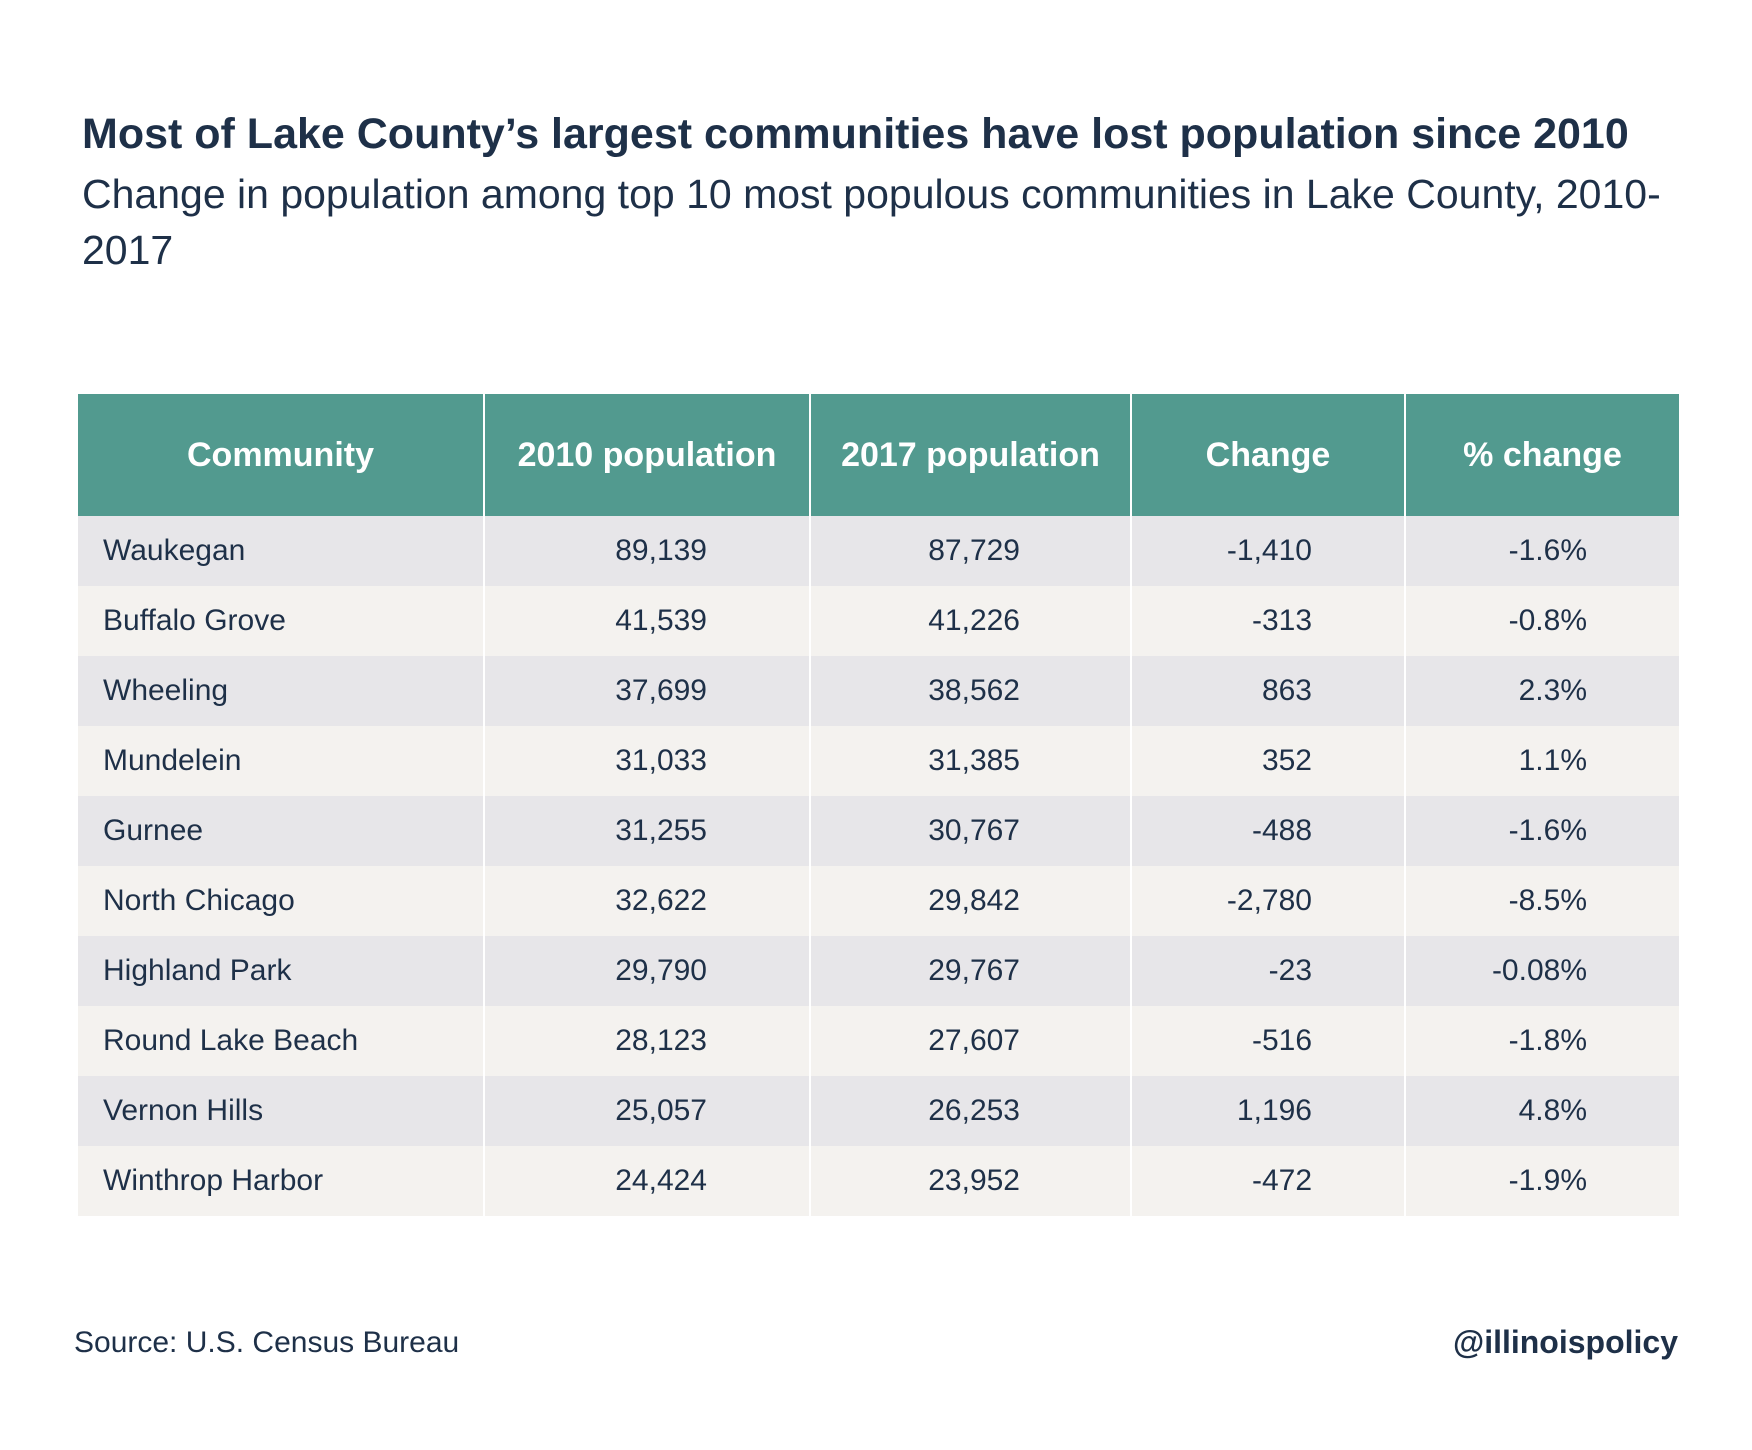 This screenshot has width=1752, height=1450. I want to click on header-community: Community, so click(281, 455).